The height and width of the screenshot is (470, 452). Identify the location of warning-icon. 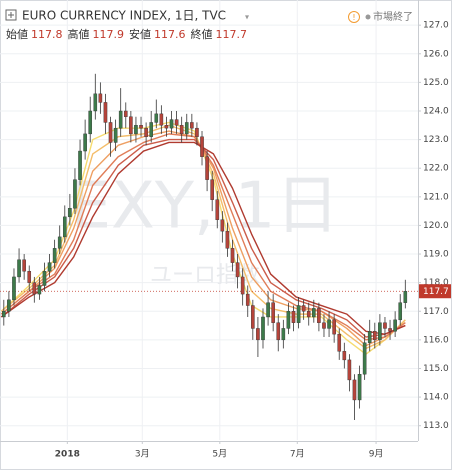
(354, 17).